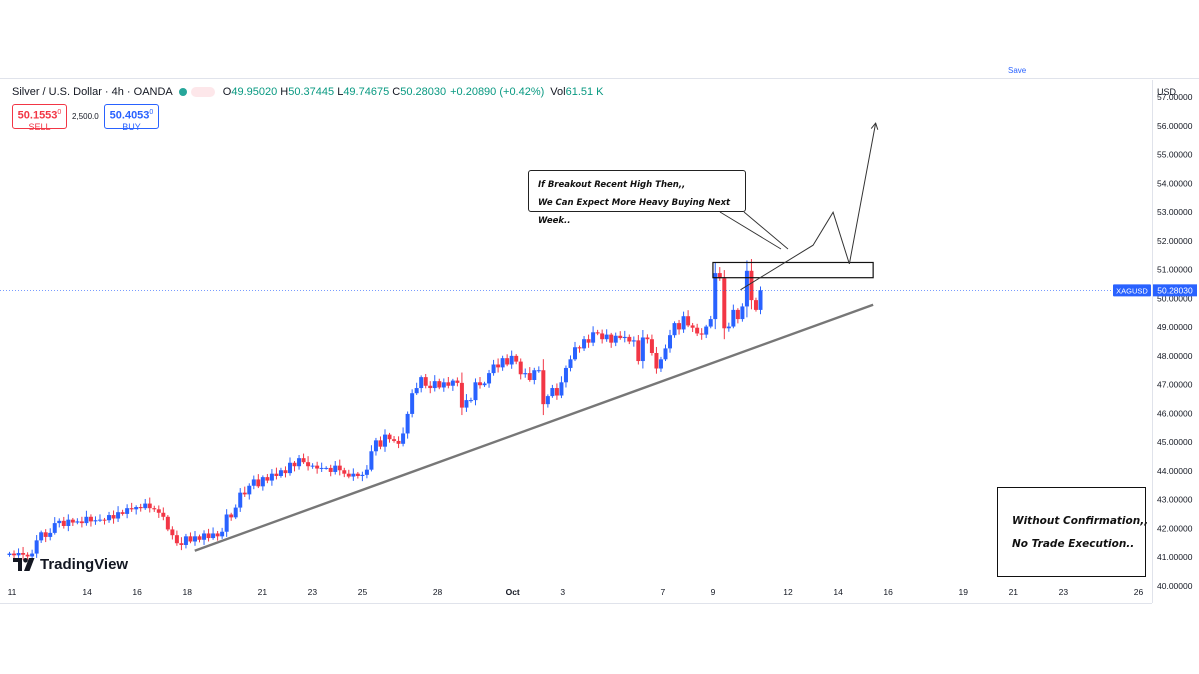 The width and height of the screenshot is (1199, 674). I want to click on time-tick-label: Oct, so click(513, 592).